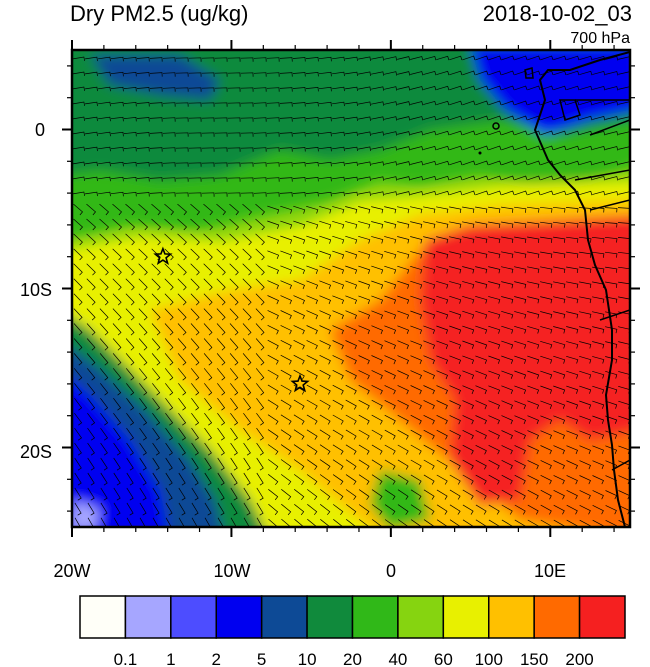  Describe the element at coordinates (261, 658) in the screenshot. I see `colorbar-label: 5` at that location.